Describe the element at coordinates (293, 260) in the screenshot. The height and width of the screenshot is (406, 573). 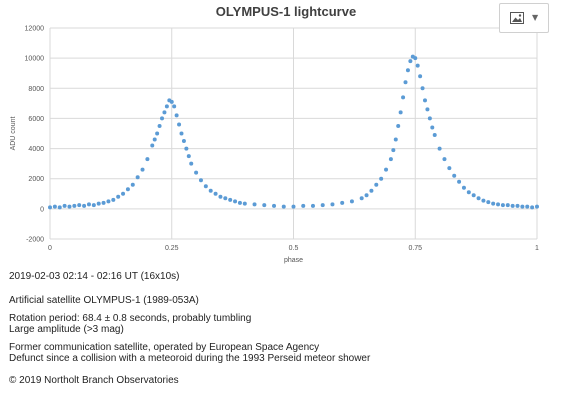
I see `x-axis-label: phase` at that location.